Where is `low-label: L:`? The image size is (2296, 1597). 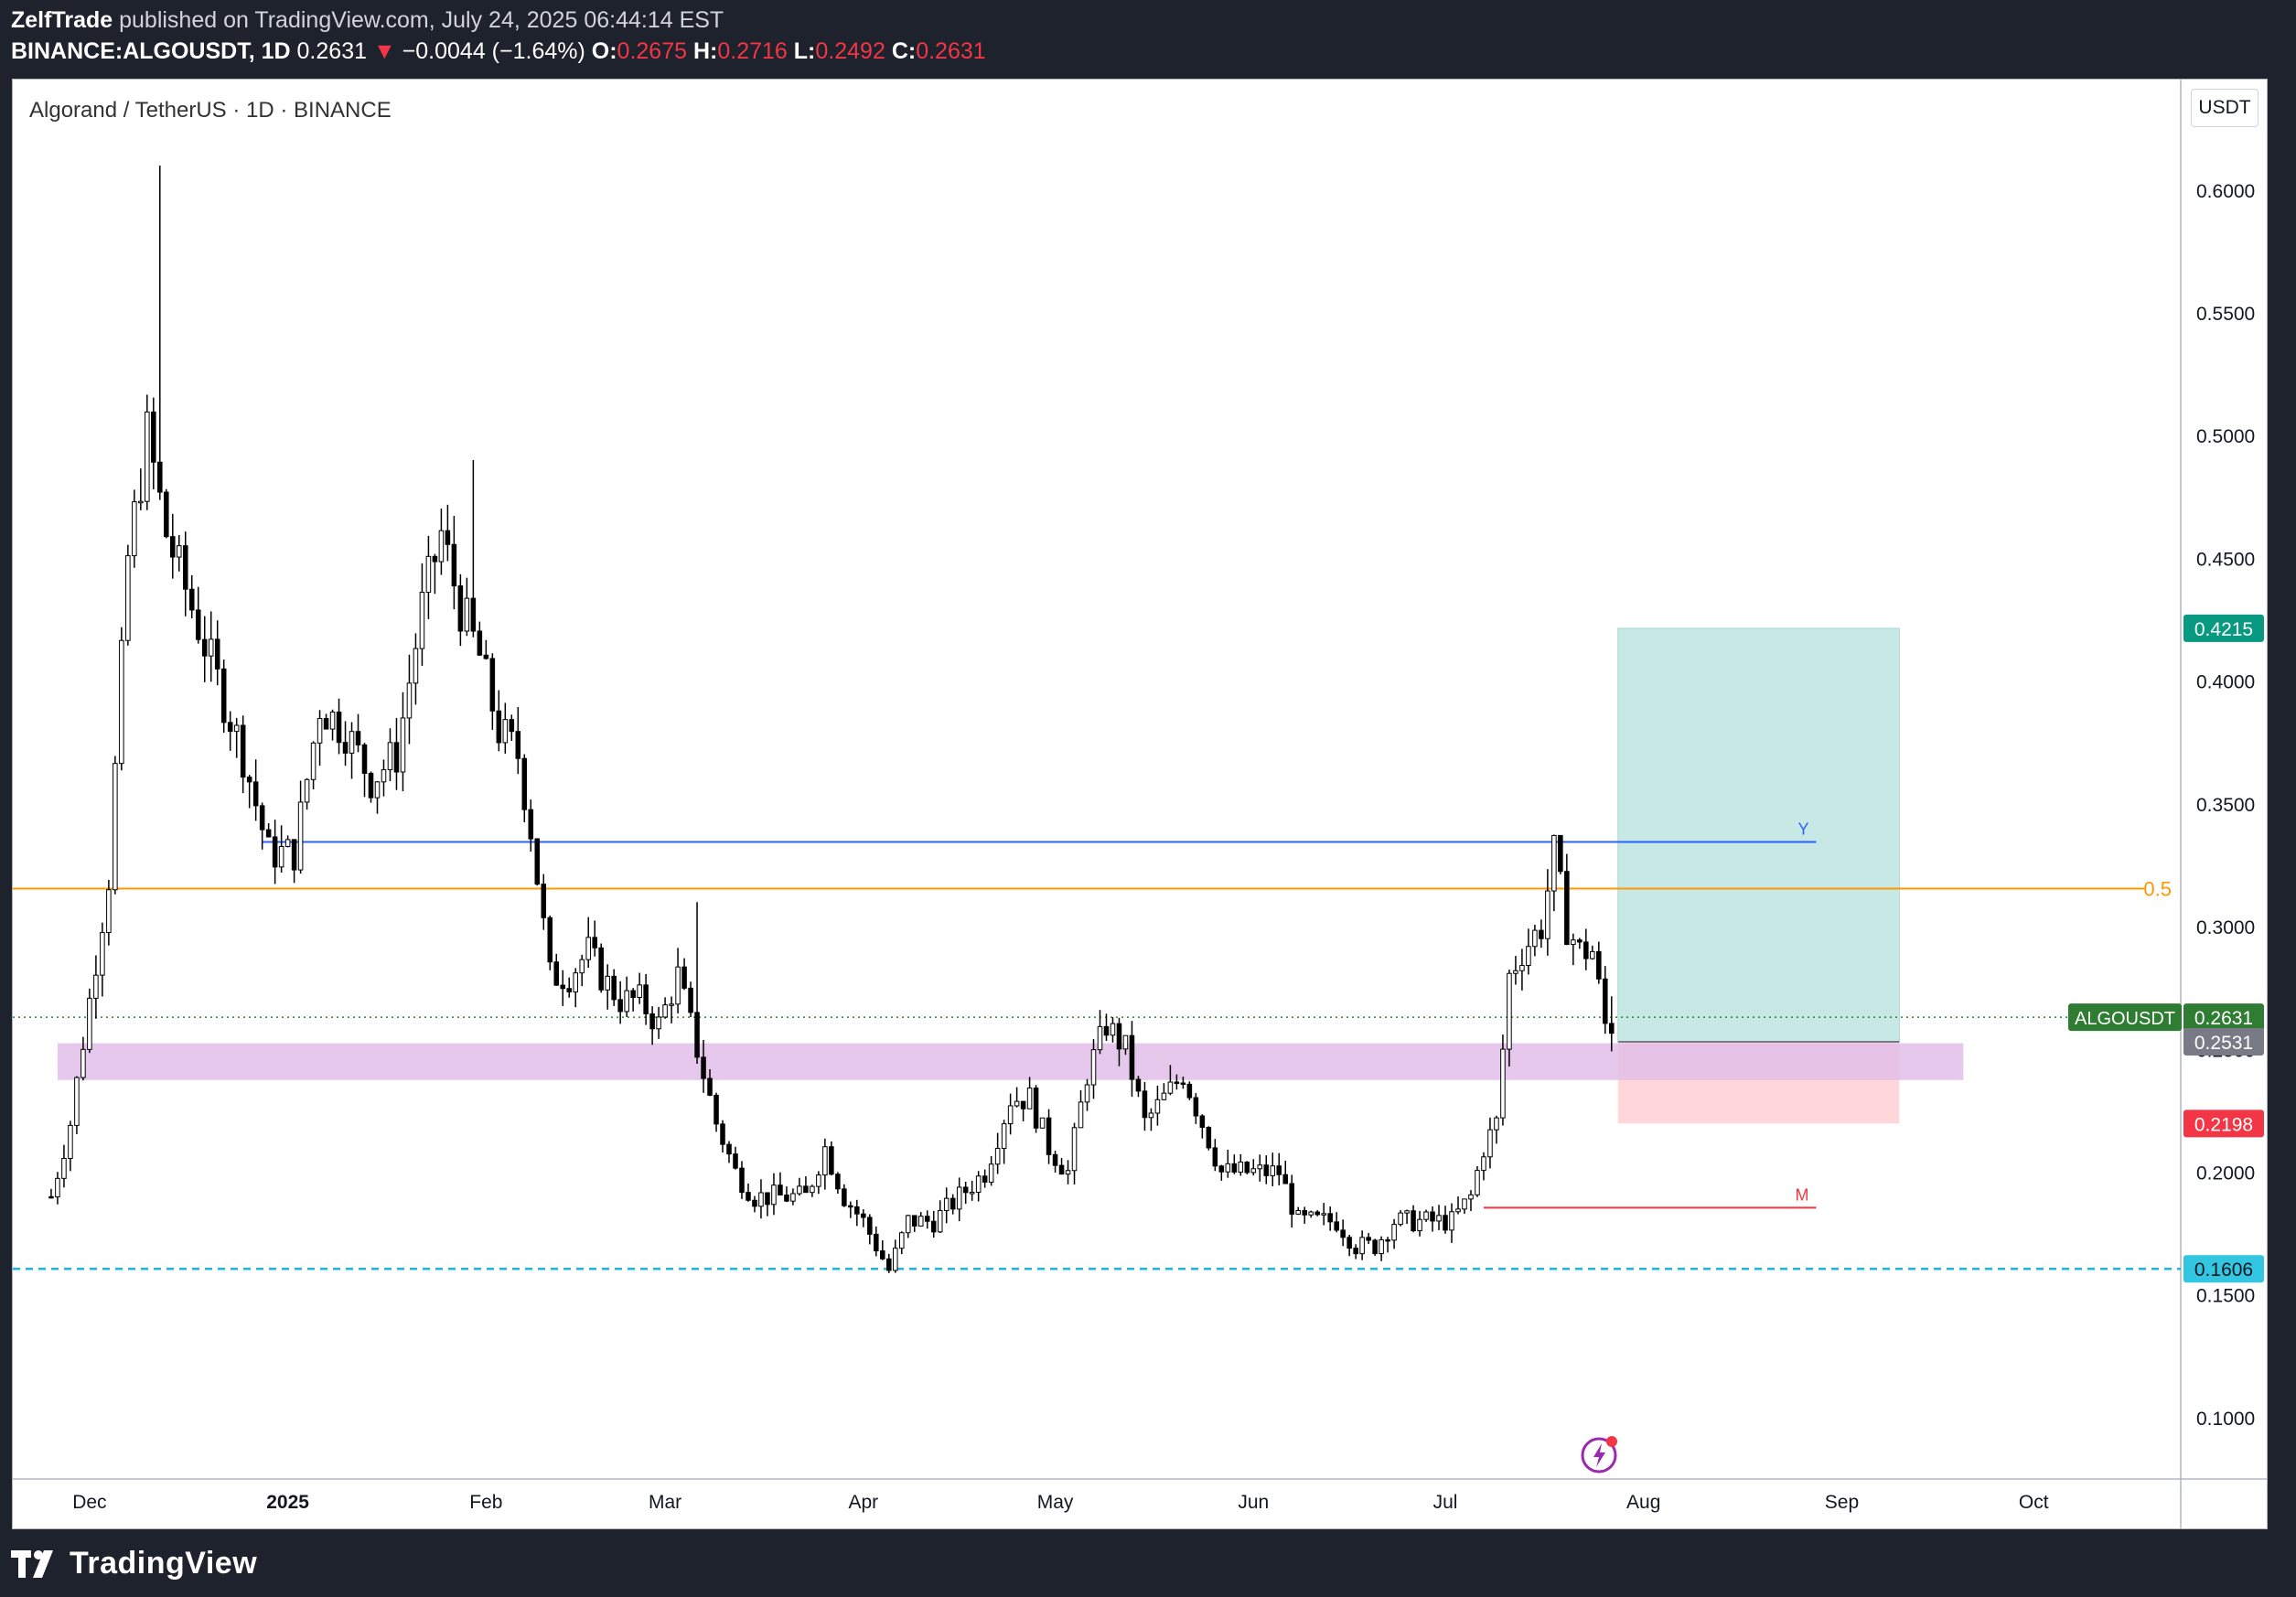 low-label: L: is located at coordinates (804, 51).